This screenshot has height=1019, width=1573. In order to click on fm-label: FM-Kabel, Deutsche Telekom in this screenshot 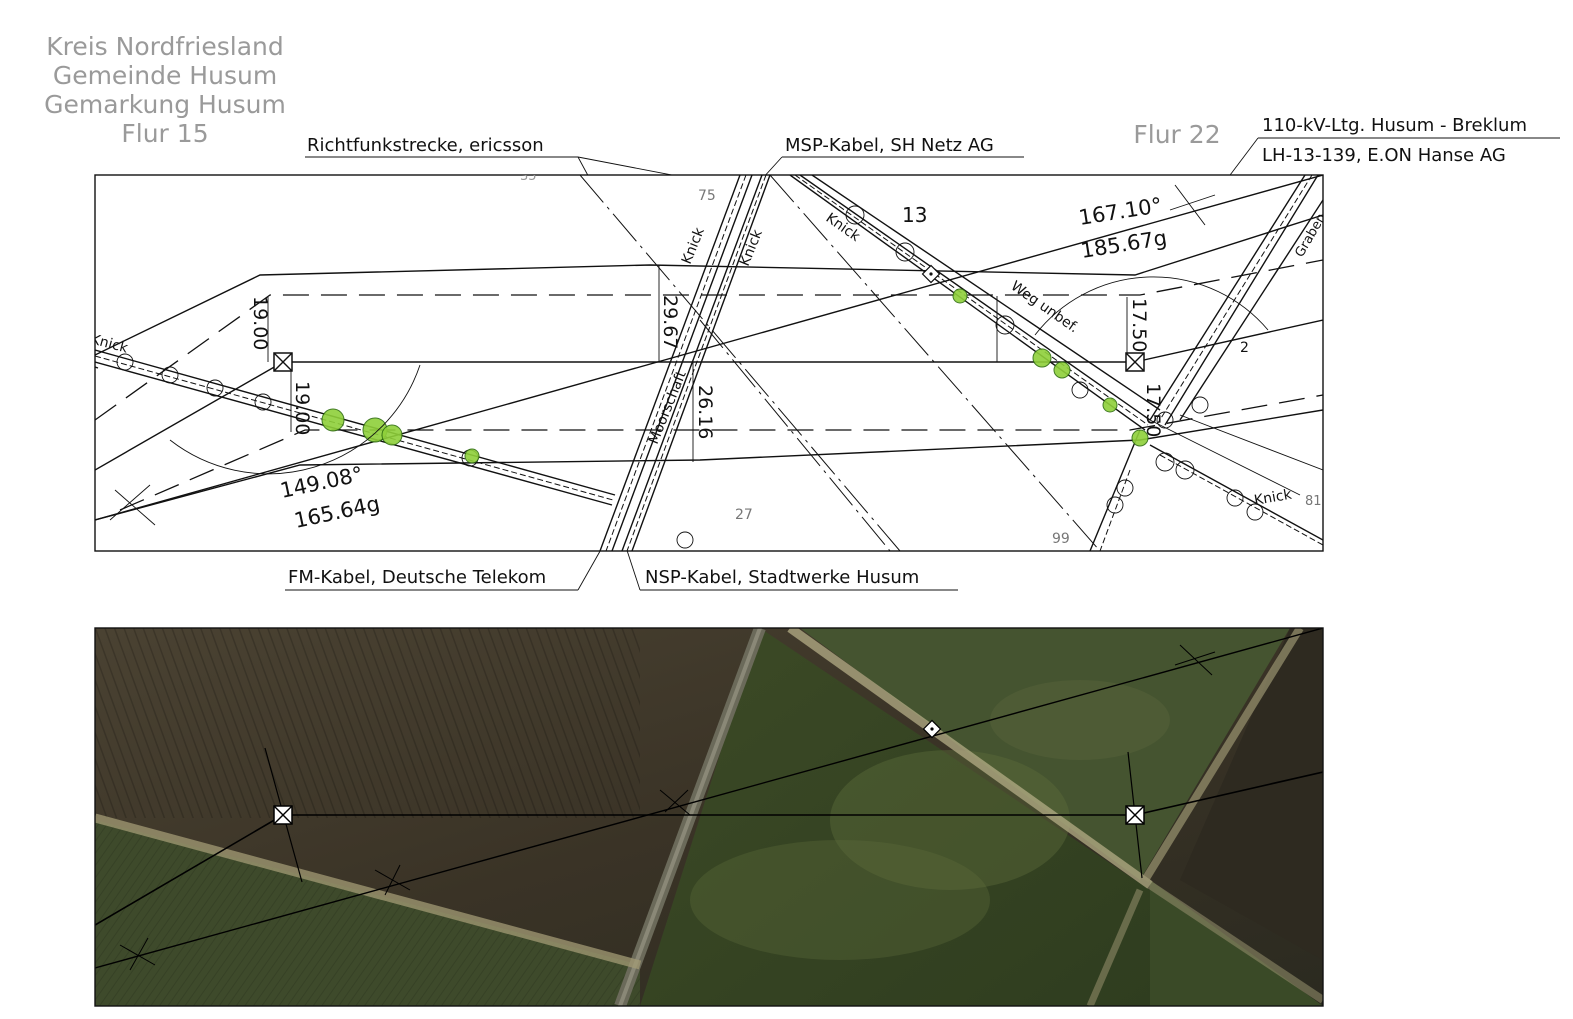, I will do `click(417, 577)`.